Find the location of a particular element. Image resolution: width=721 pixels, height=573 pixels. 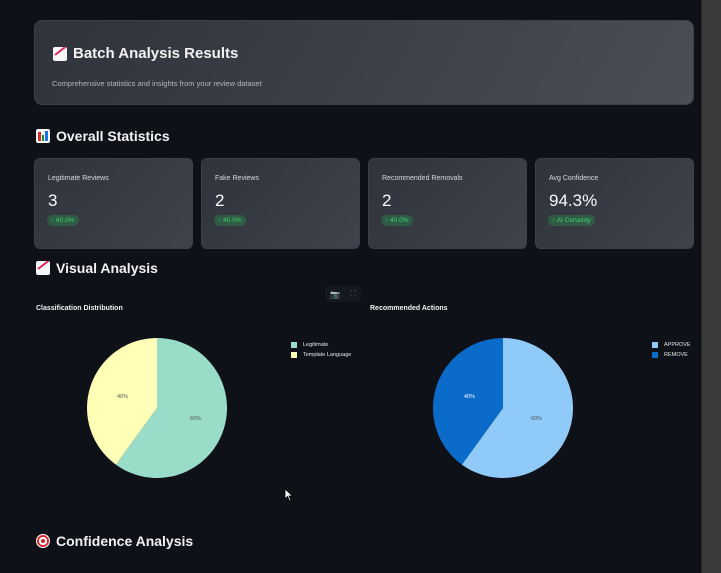

page-title-text: Batch Analysis Results is located at coordinates (156, 53).